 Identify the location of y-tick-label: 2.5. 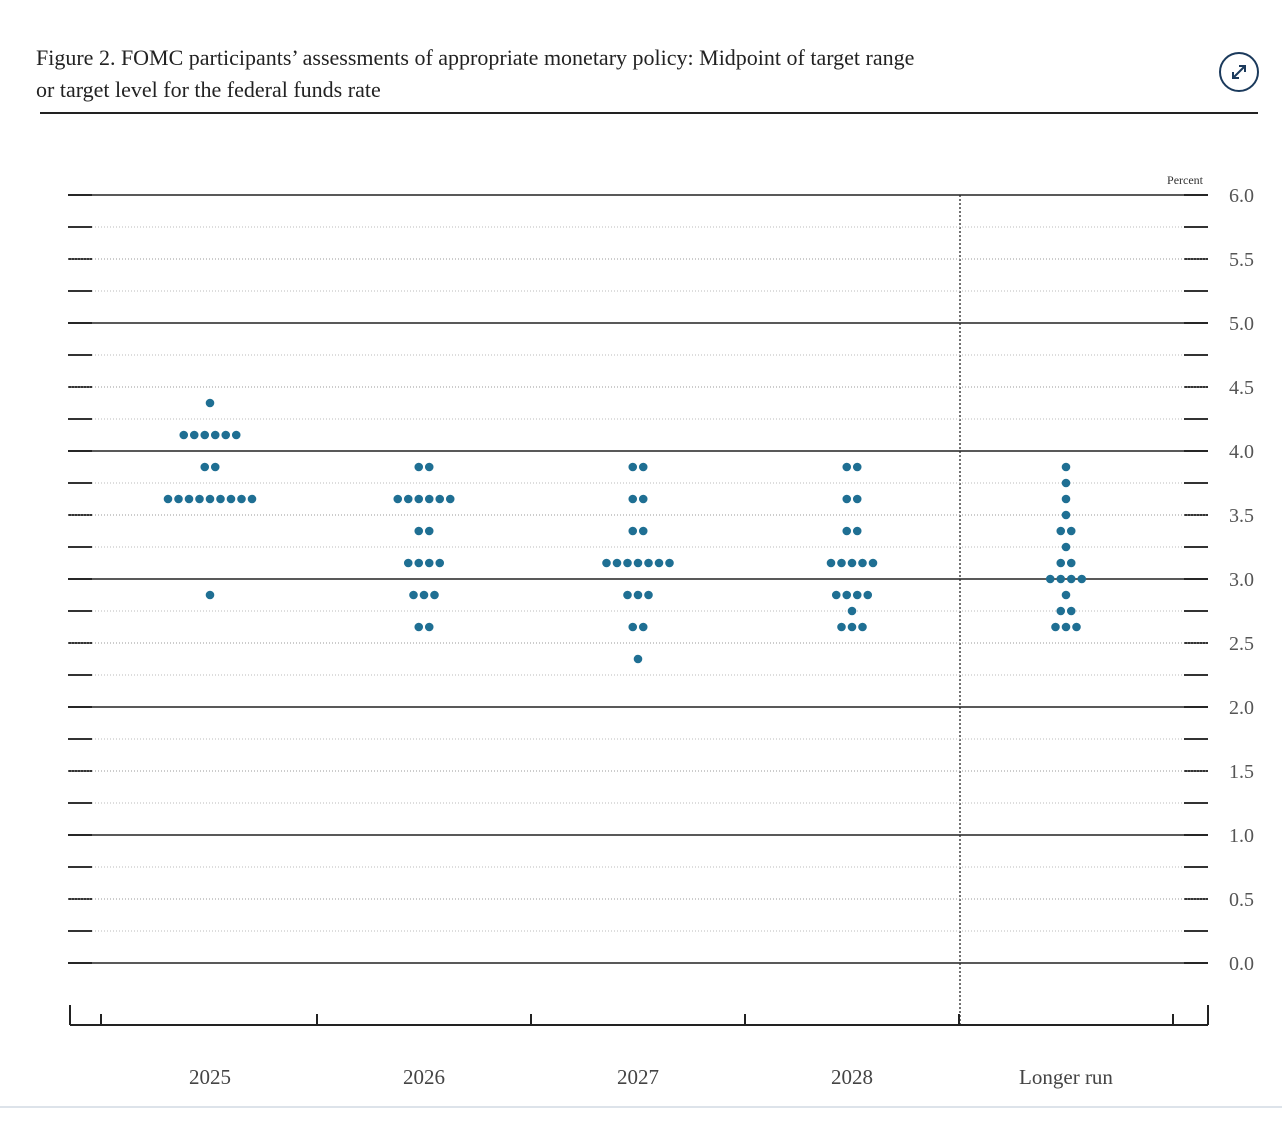
(1241, 644).